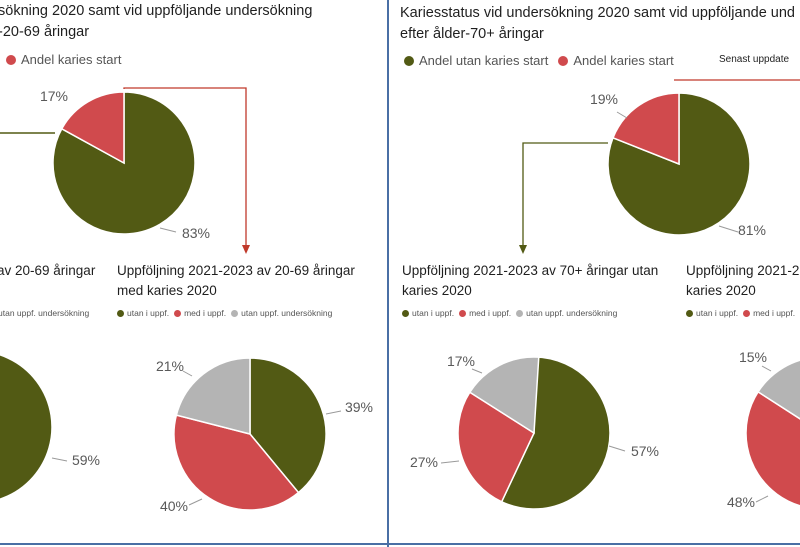 The image size is (800, 547). Describe the element at coordinates (167, 290) in the screenshot. I see `subchart-b-title-line2: med karies 2020` at that location.